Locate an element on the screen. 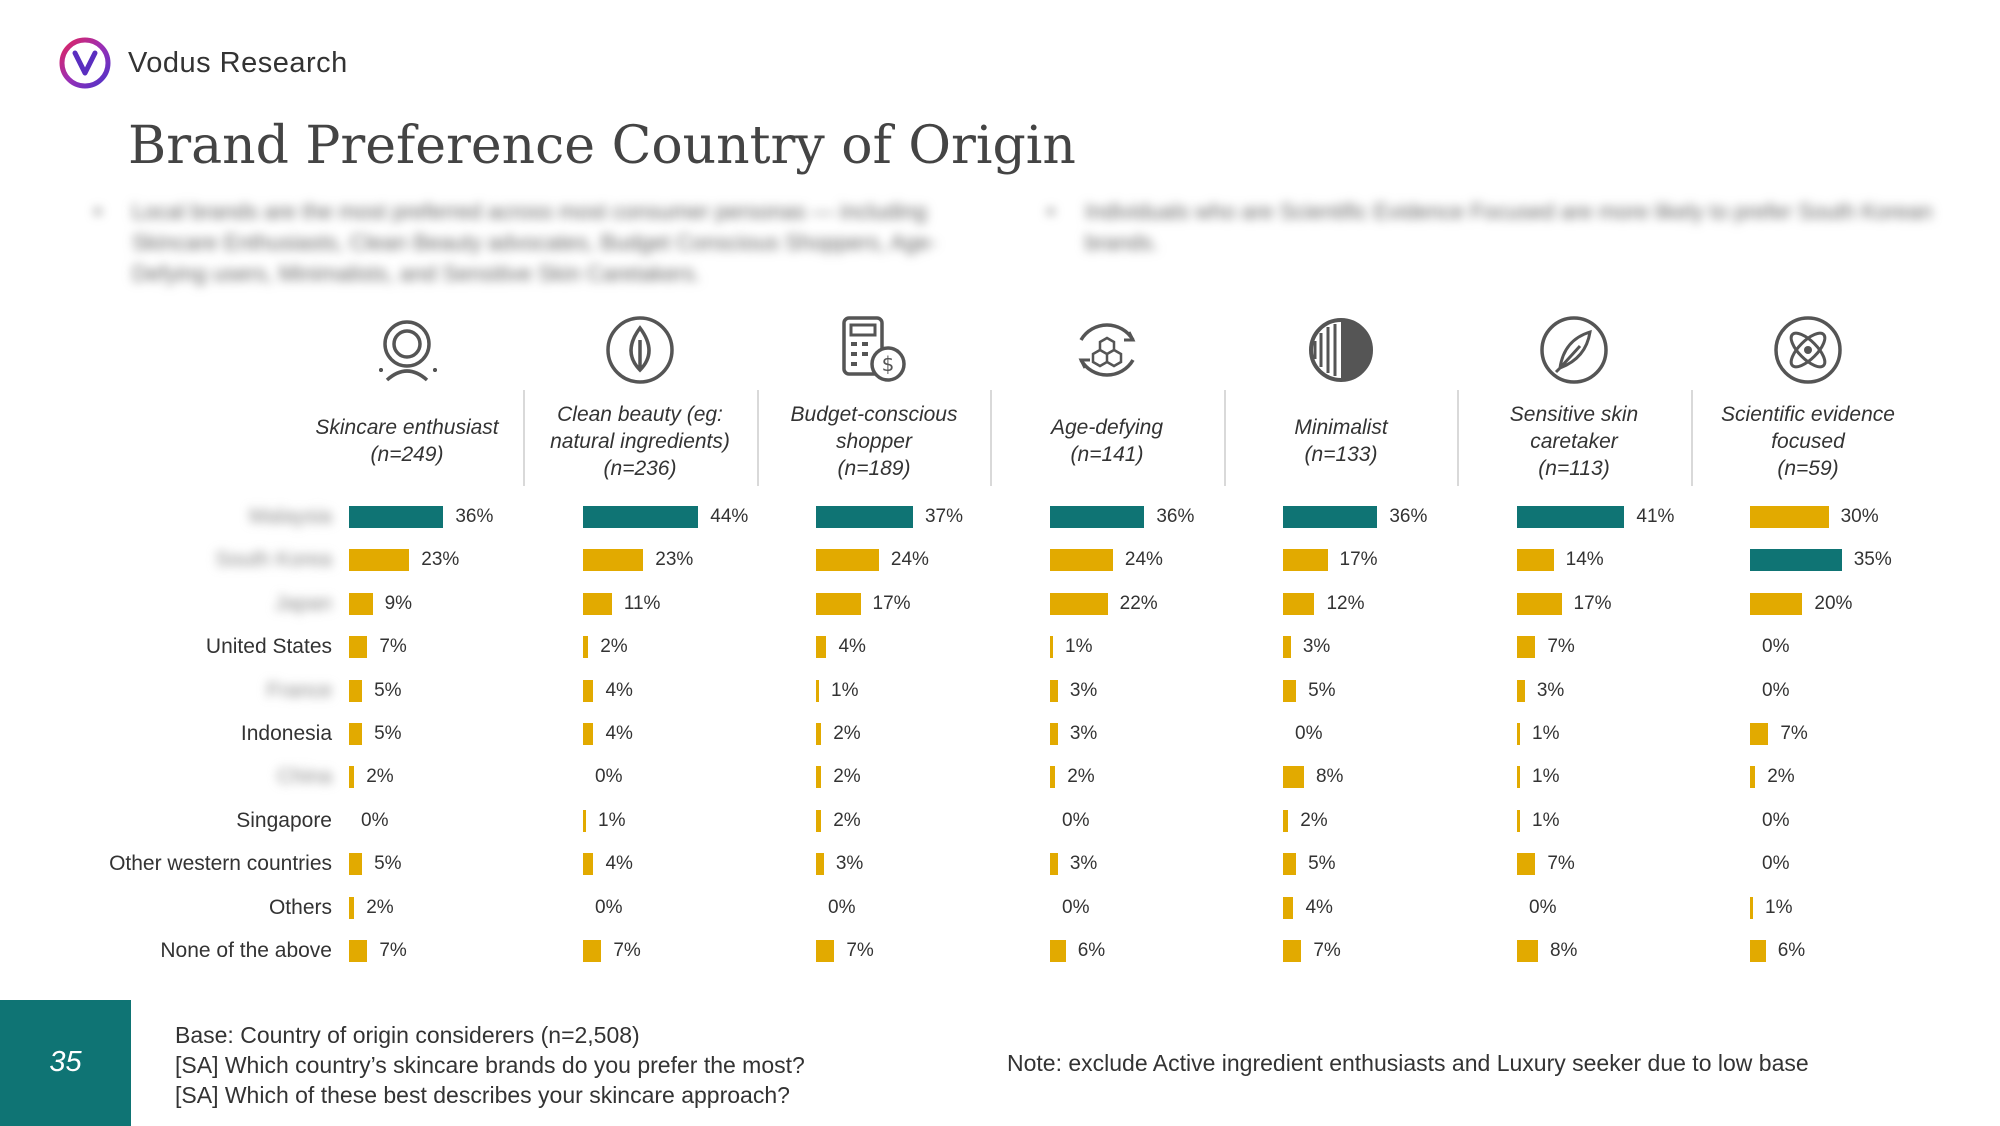 The width and height of the screenshot is (2000, 1126). category-label: United States is located at coordinates (268, 647).